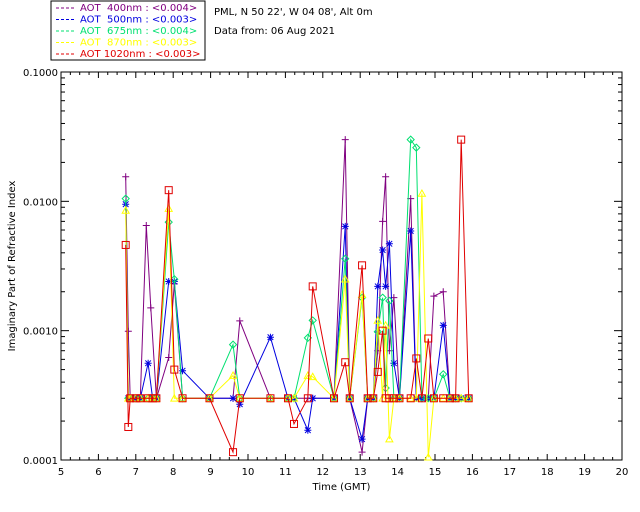 This screenshot has height=512, width=640. I want to click on x-tick-label: 19, so click(584, 472).